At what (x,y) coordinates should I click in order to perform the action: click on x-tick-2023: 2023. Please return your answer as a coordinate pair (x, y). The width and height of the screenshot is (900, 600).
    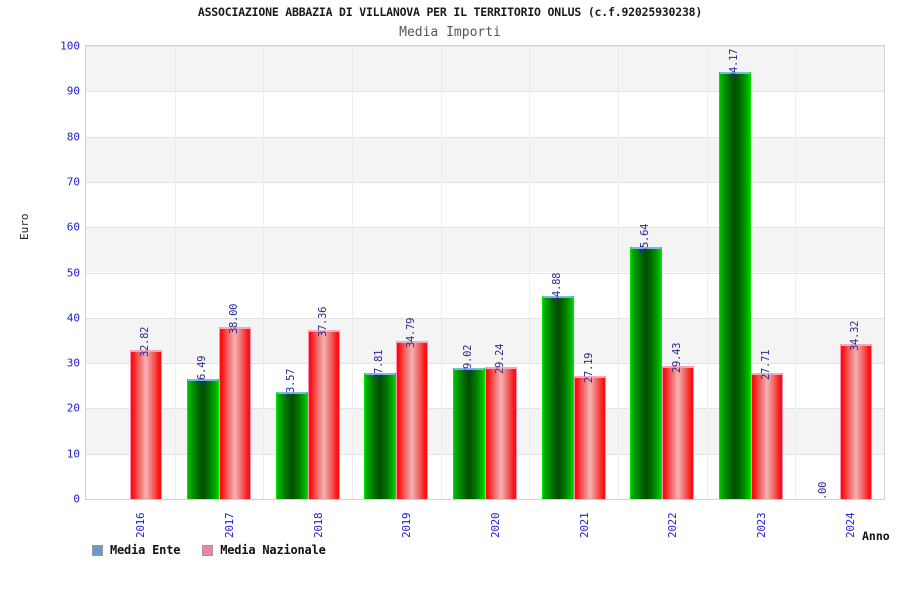
    Looking at the image, I should click on (761, 525).